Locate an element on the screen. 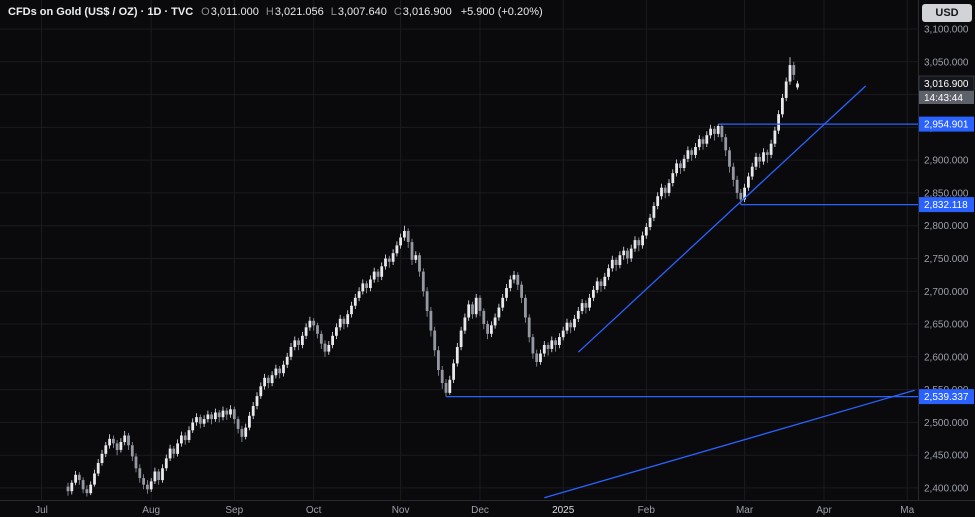  price-tick-label: 2,750.000 is located at coordinates (946, 259).